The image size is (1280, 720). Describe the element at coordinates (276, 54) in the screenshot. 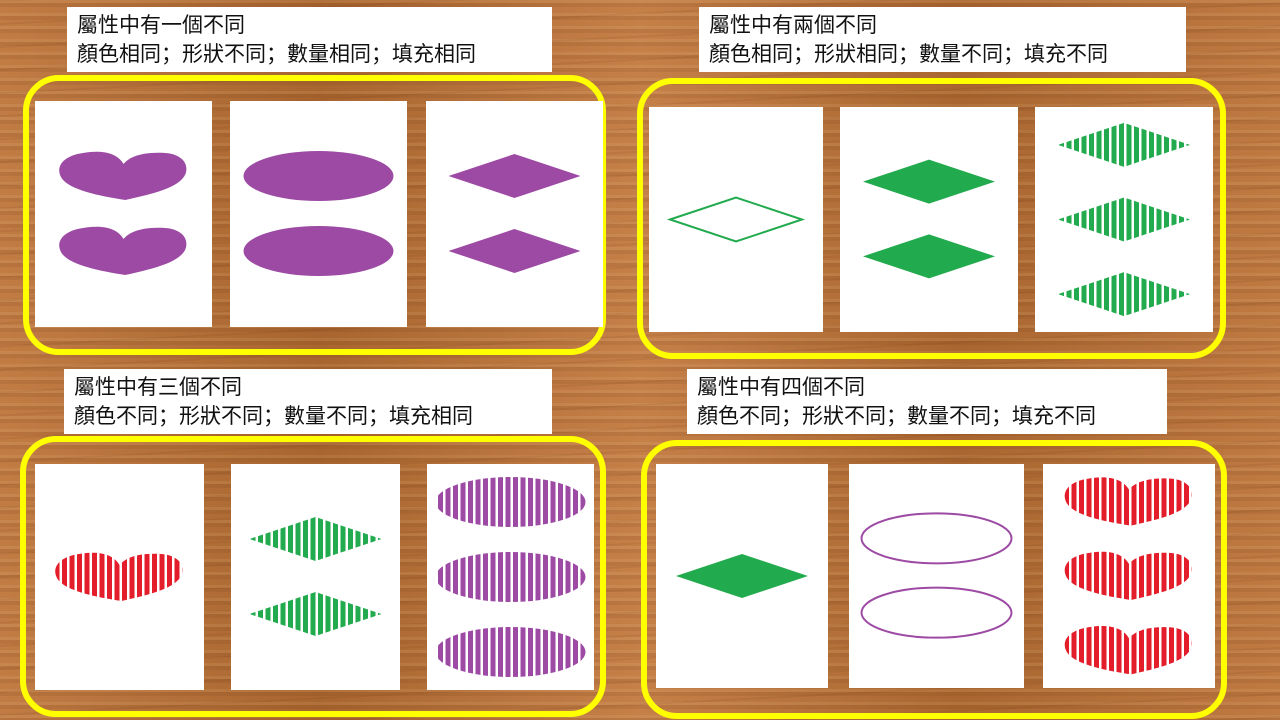

I see `panel-1-detail: 顏色相同；形狀不同；數量相同；填充相同` at that location.